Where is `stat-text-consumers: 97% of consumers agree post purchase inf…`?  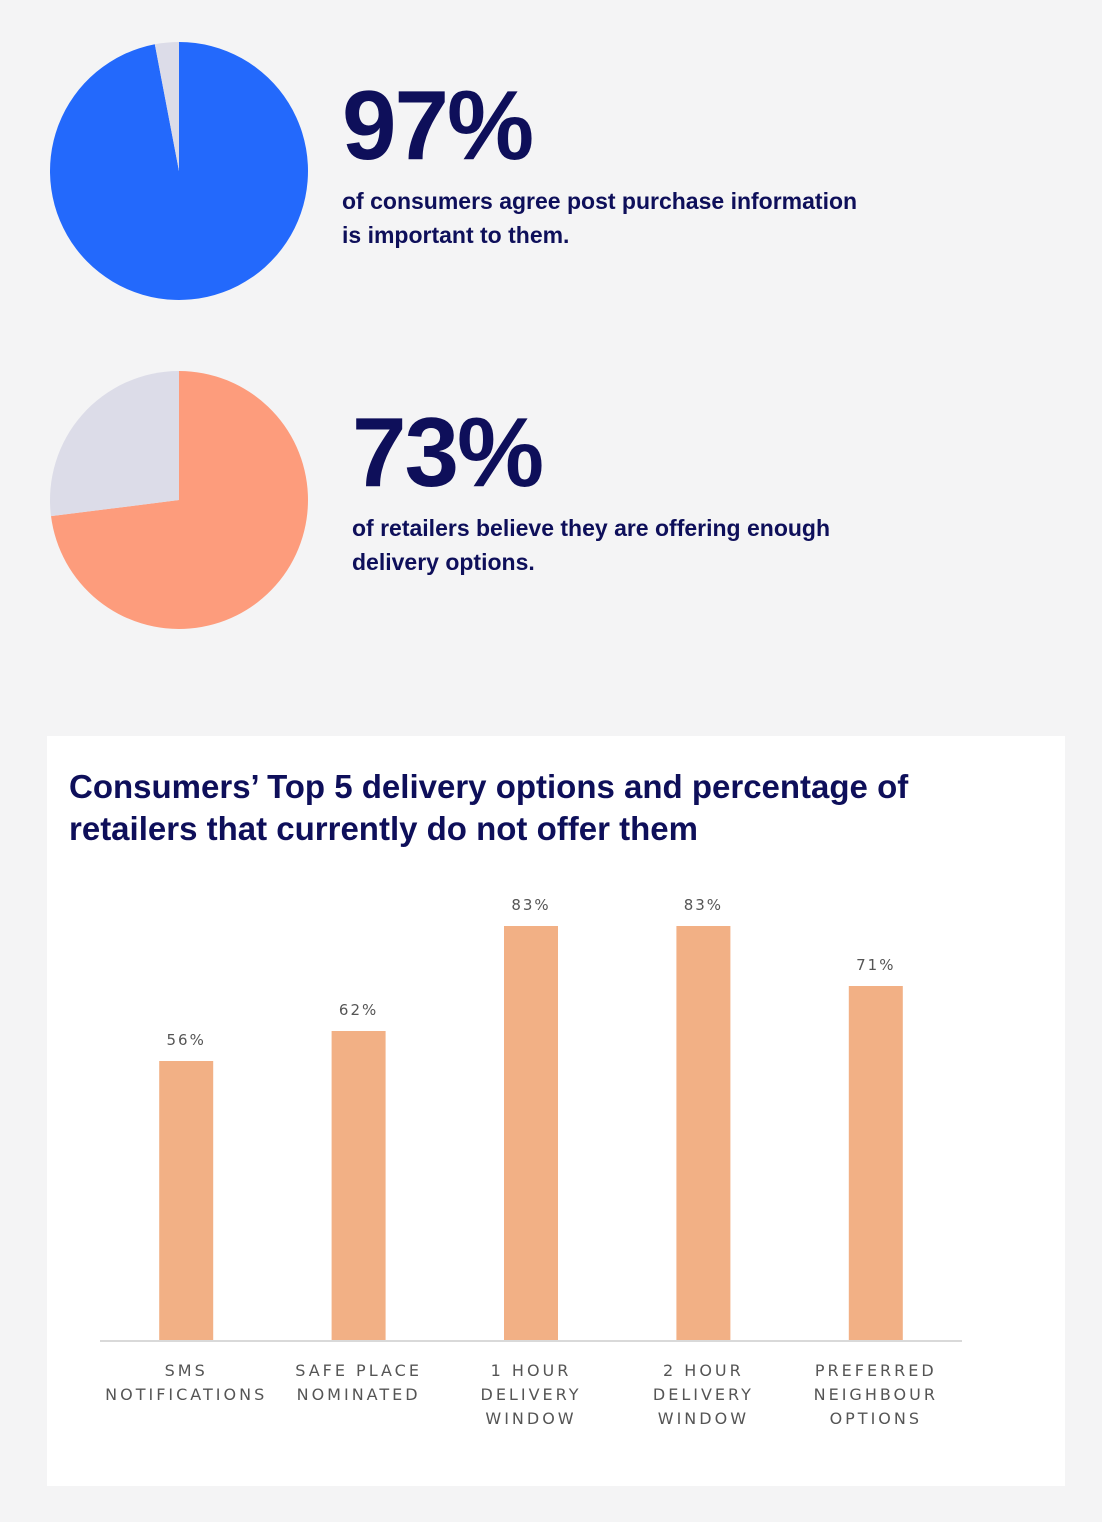 stat-text-consumers: 97% of consumers agree post purchase inf… is located at coordinates (622, 164).